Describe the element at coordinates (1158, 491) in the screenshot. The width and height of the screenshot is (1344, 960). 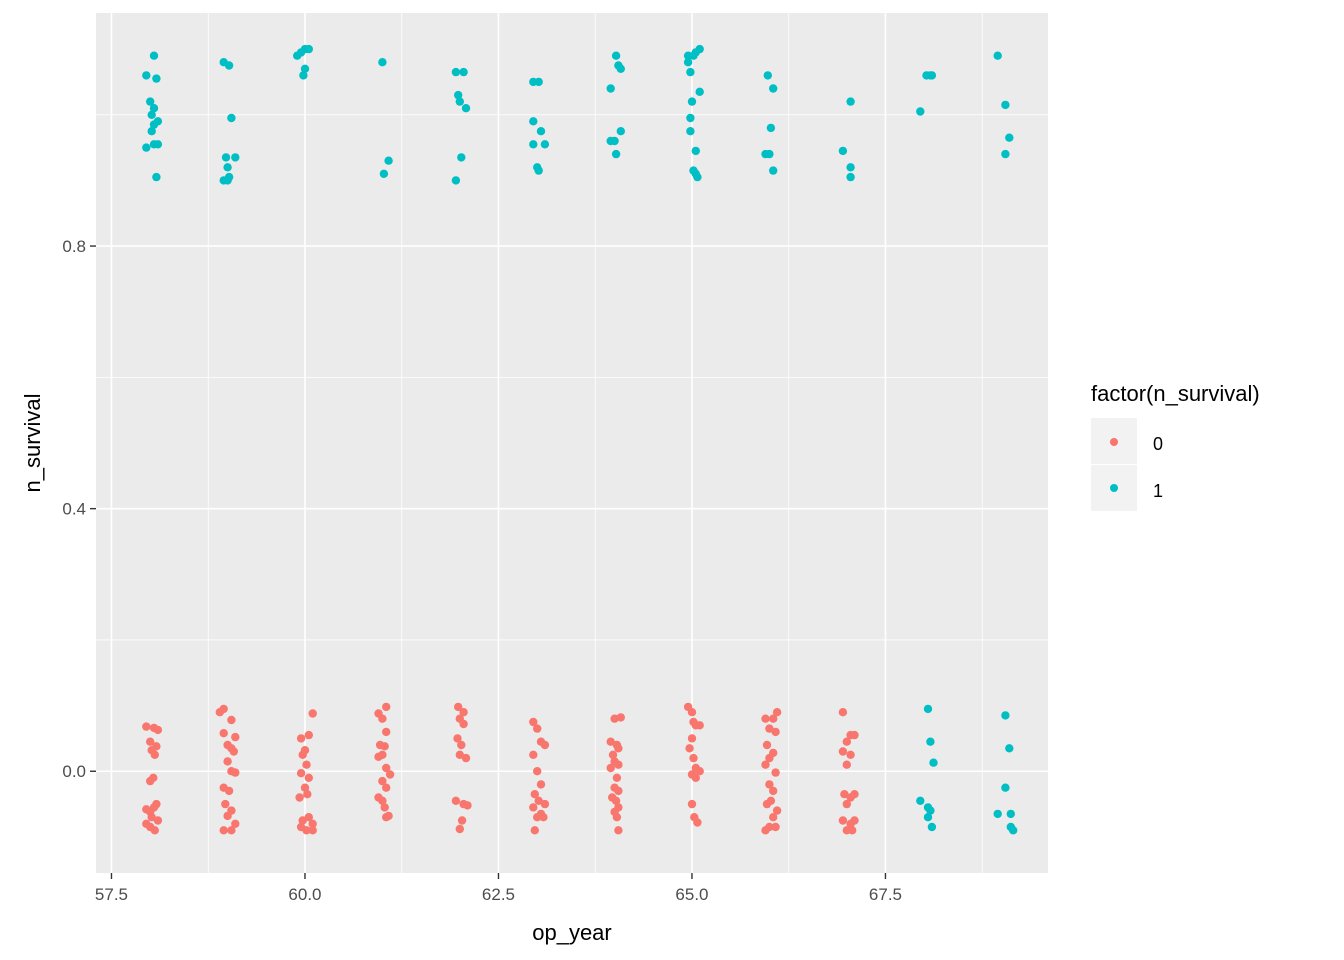
I see `legend-label-1: 1` at that location.